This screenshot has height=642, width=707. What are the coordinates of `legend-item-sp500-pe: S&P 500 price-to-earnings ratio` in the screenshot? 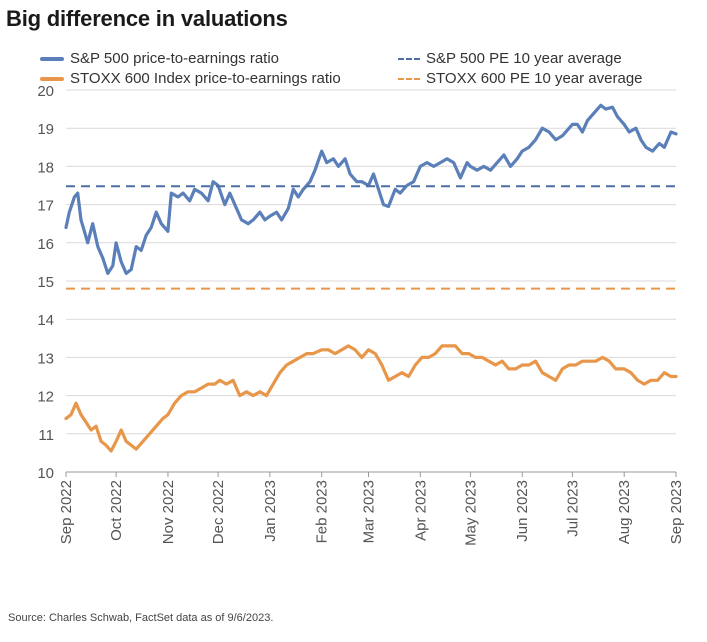 It's located at (159, 58).